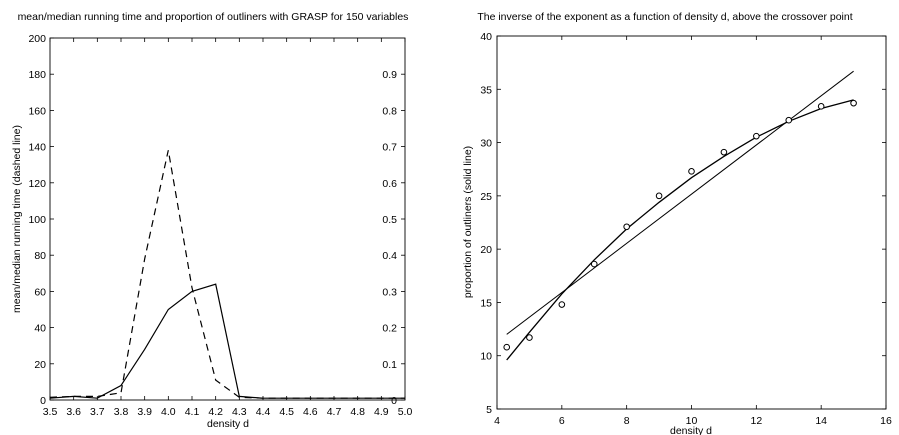 The image size is (899, 435). I want to click on x-tick-label: 4.2, so click(215, 412).